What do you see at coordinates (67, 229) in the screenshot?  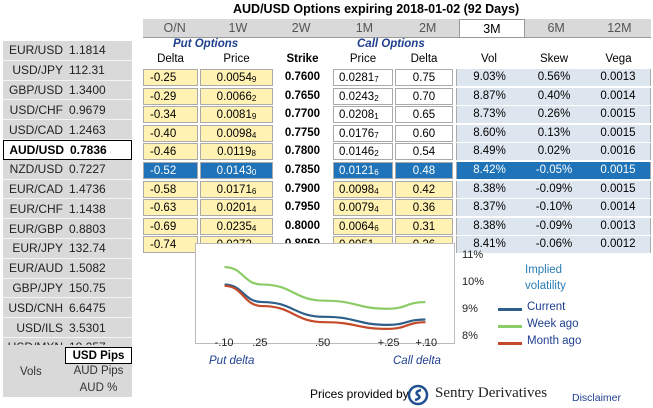 I see `pair-eur-gbp: EUR/GBP 0.8803` at bounding box center [67, 229].